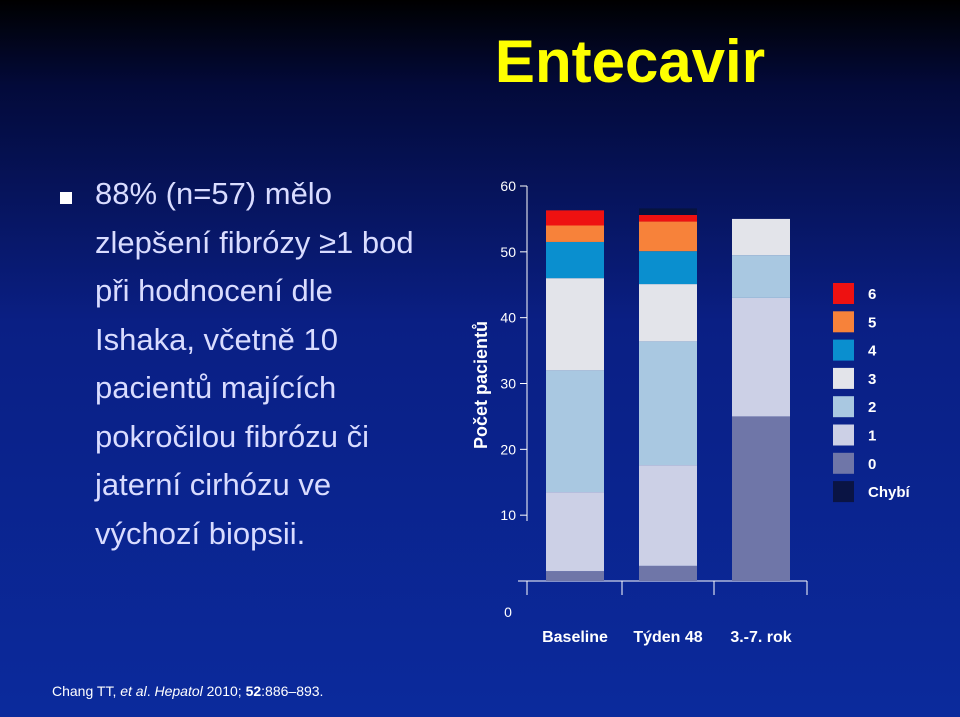 Image resolution: width=960 pixels, height=717 pixels. Describe the element at coordinates (178, 691) in the screenshot. I see `citation-journal: Hepatol` at that location.